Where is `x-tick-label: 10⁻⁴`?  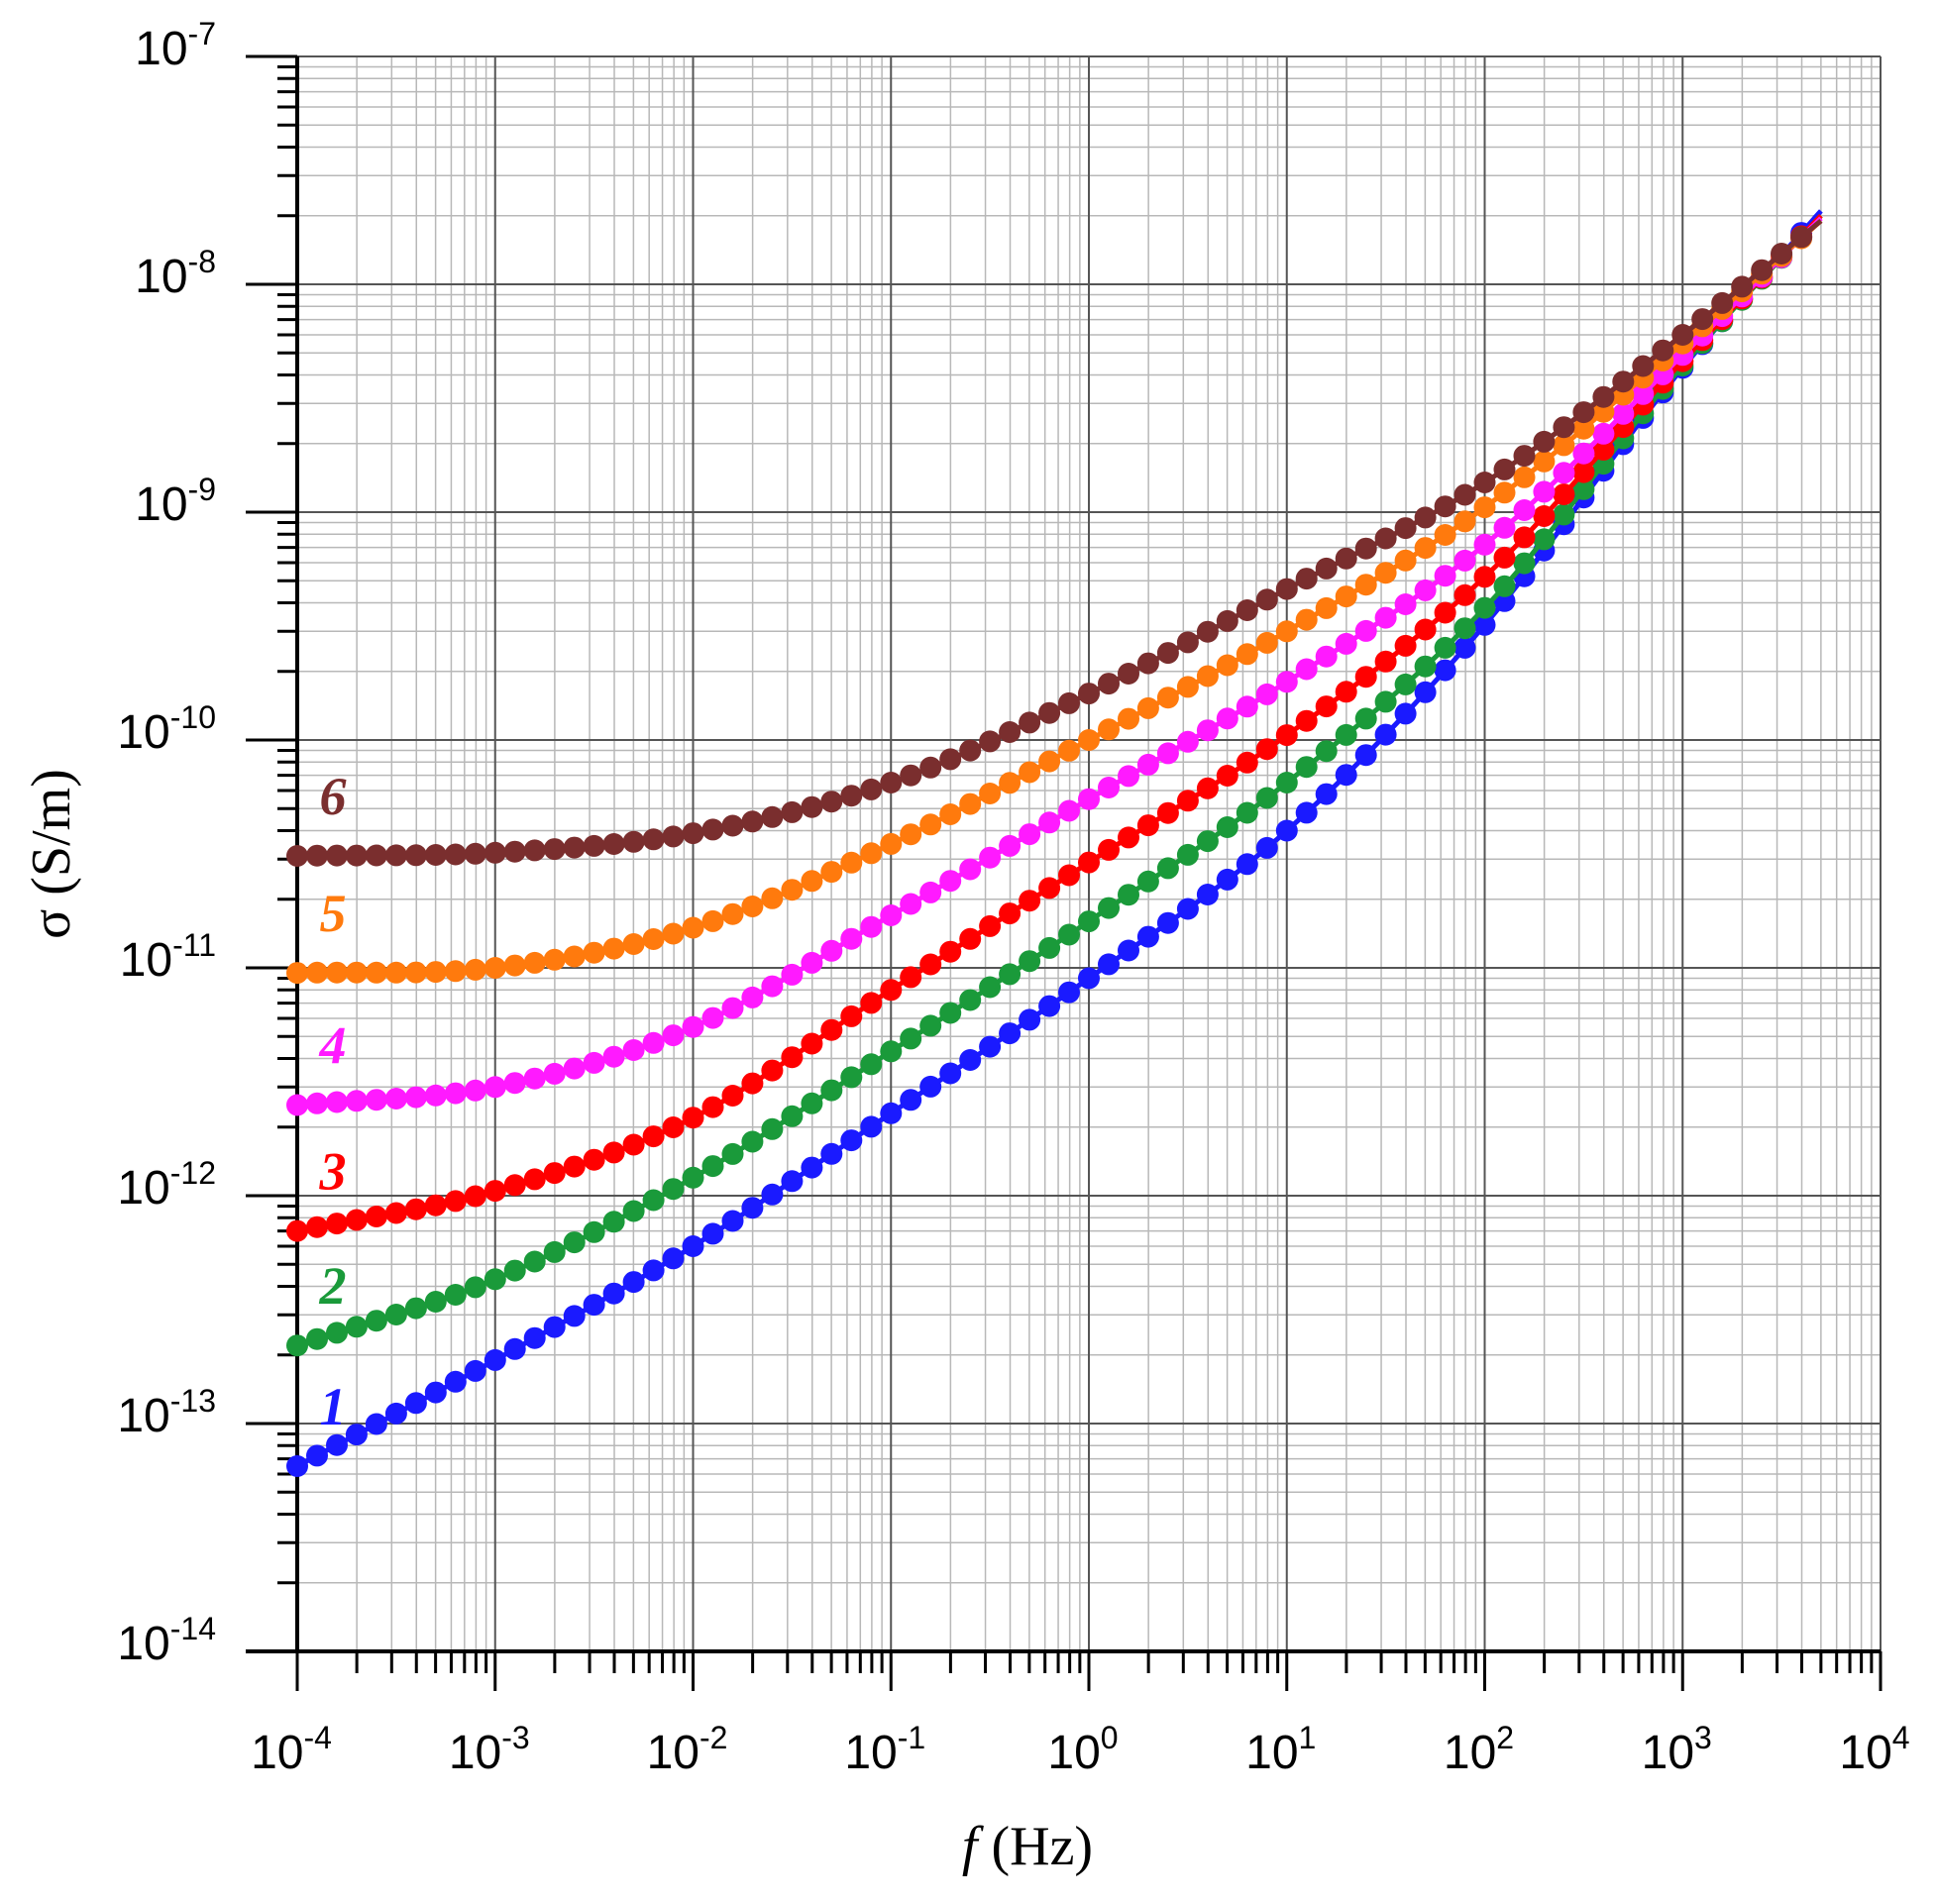
x-tick-label: 10⁻⁴ is located at coordinates (291, 1749).